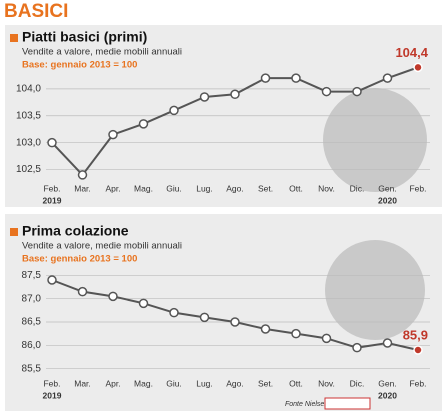  Describe the element at coordinates (32, 368) in the screenshot. I see `y-tick-label: 85,5` at that location.